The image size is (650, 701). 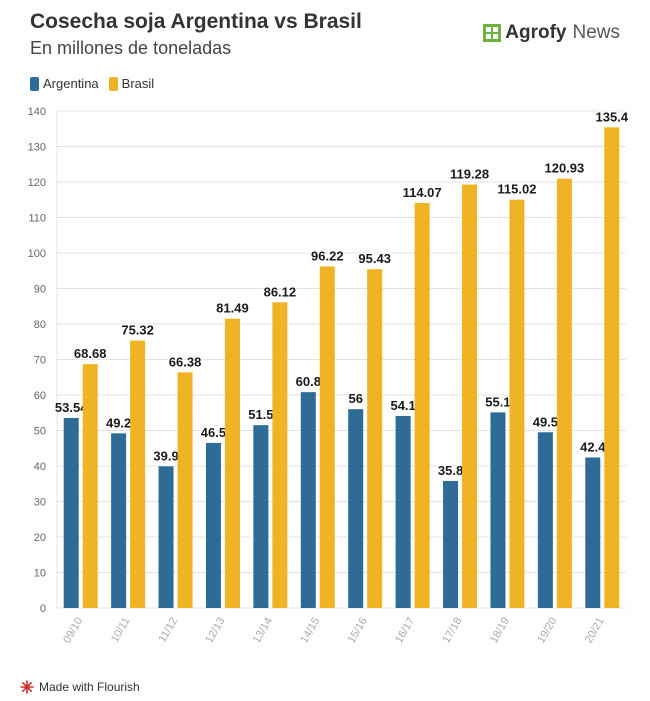 I want to click on y-tick-label: 90, so click(x=40, y=290).